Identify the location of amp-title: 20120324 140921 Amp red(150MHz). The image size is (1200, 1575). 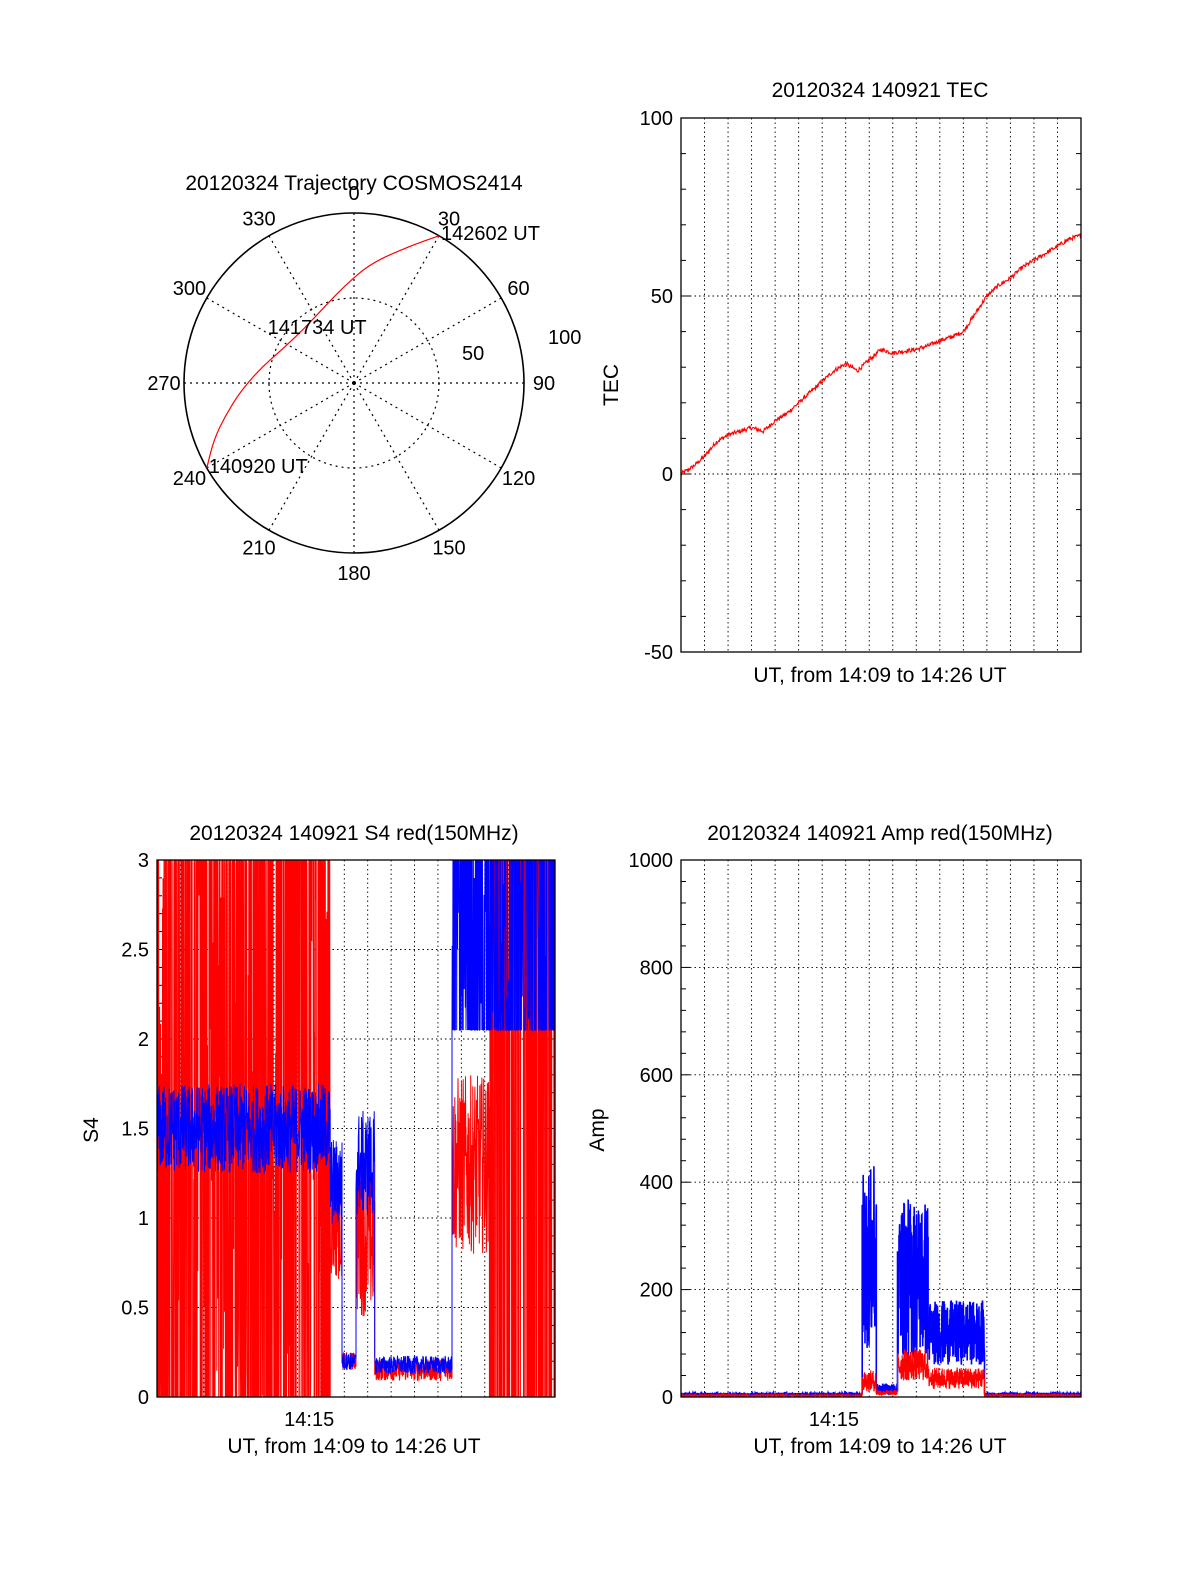
(880, 833).